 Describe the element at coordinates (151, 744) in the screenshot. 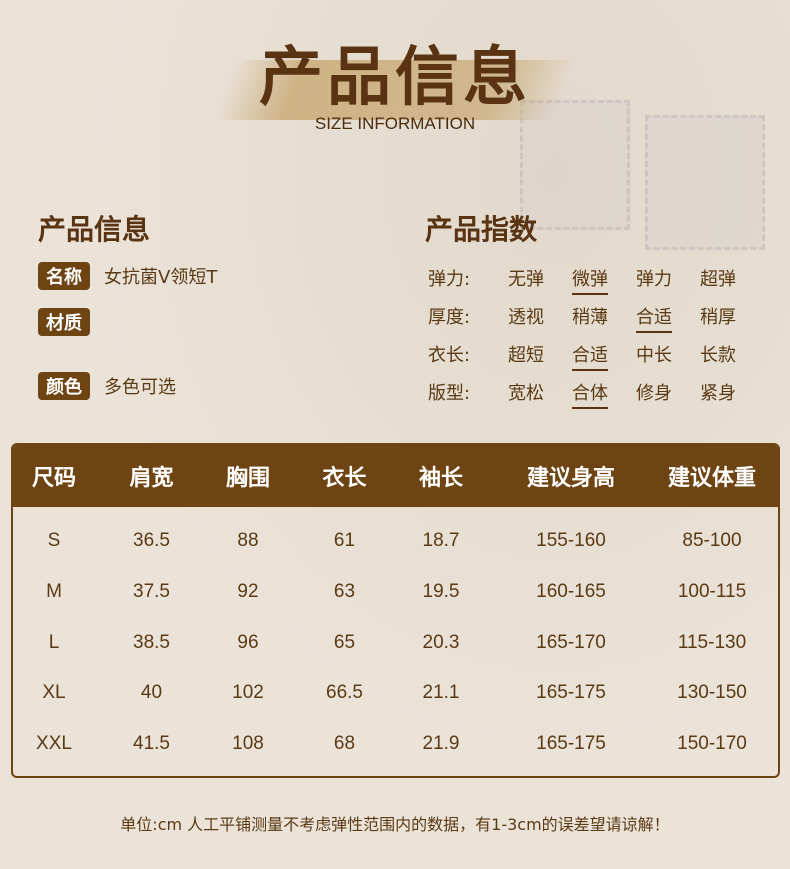

I see `table-cell: 41.5` at that location.